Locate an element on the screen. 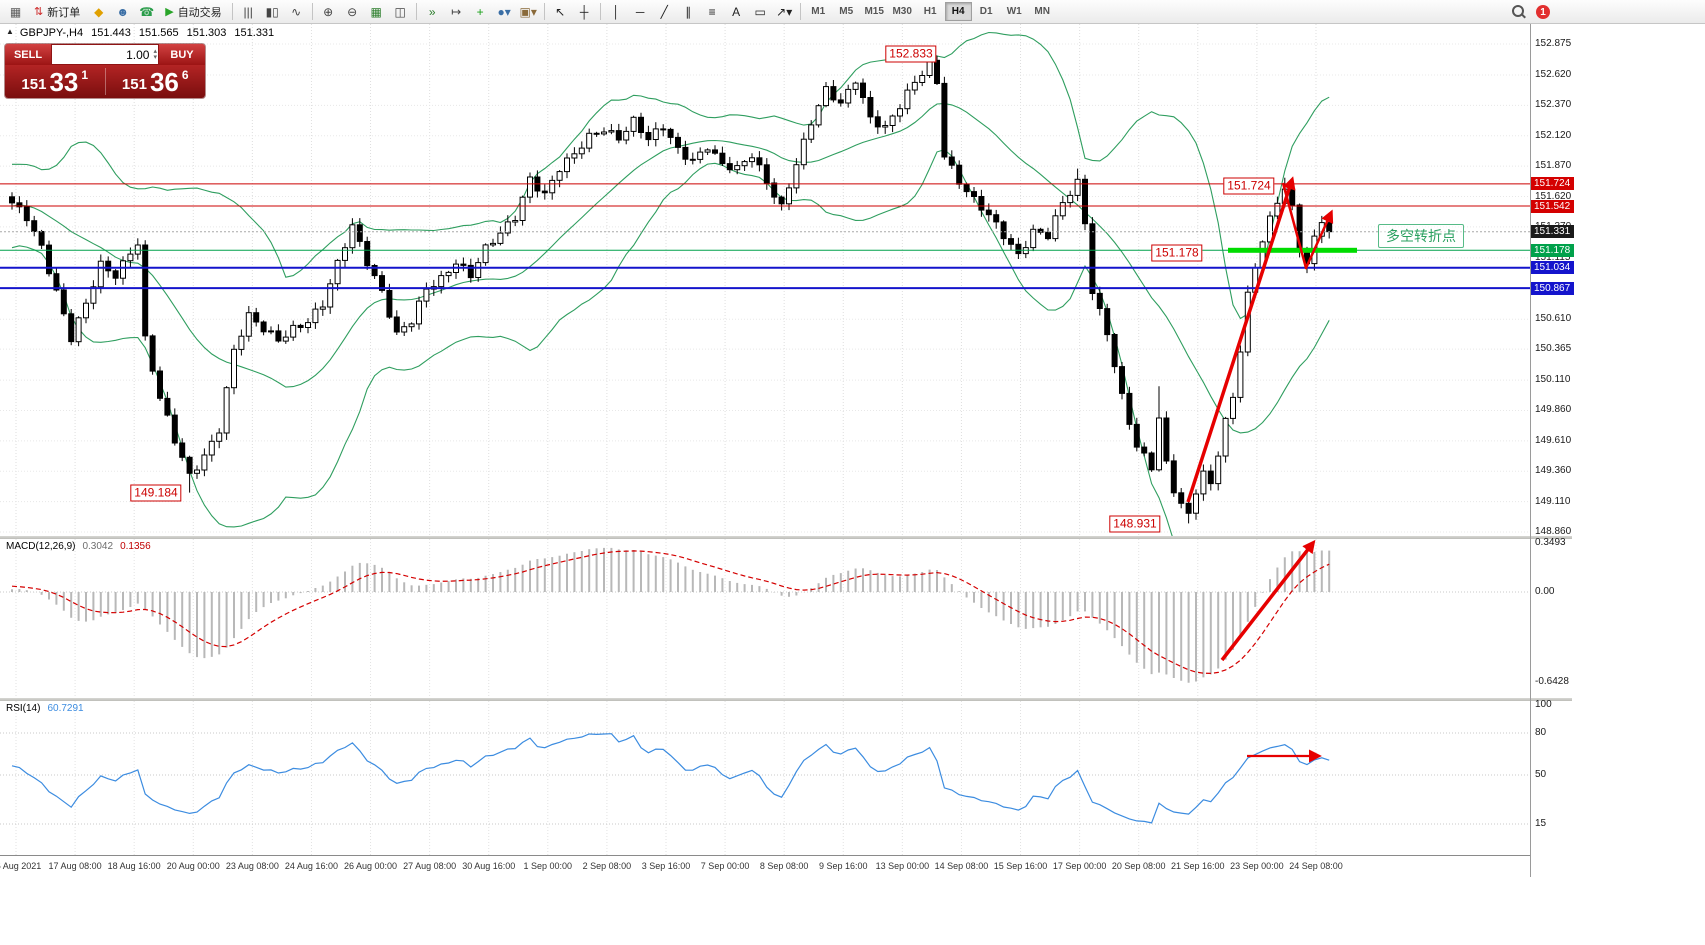  turning-point-note: 多空转折点 is located at coordinates (1421, 236).